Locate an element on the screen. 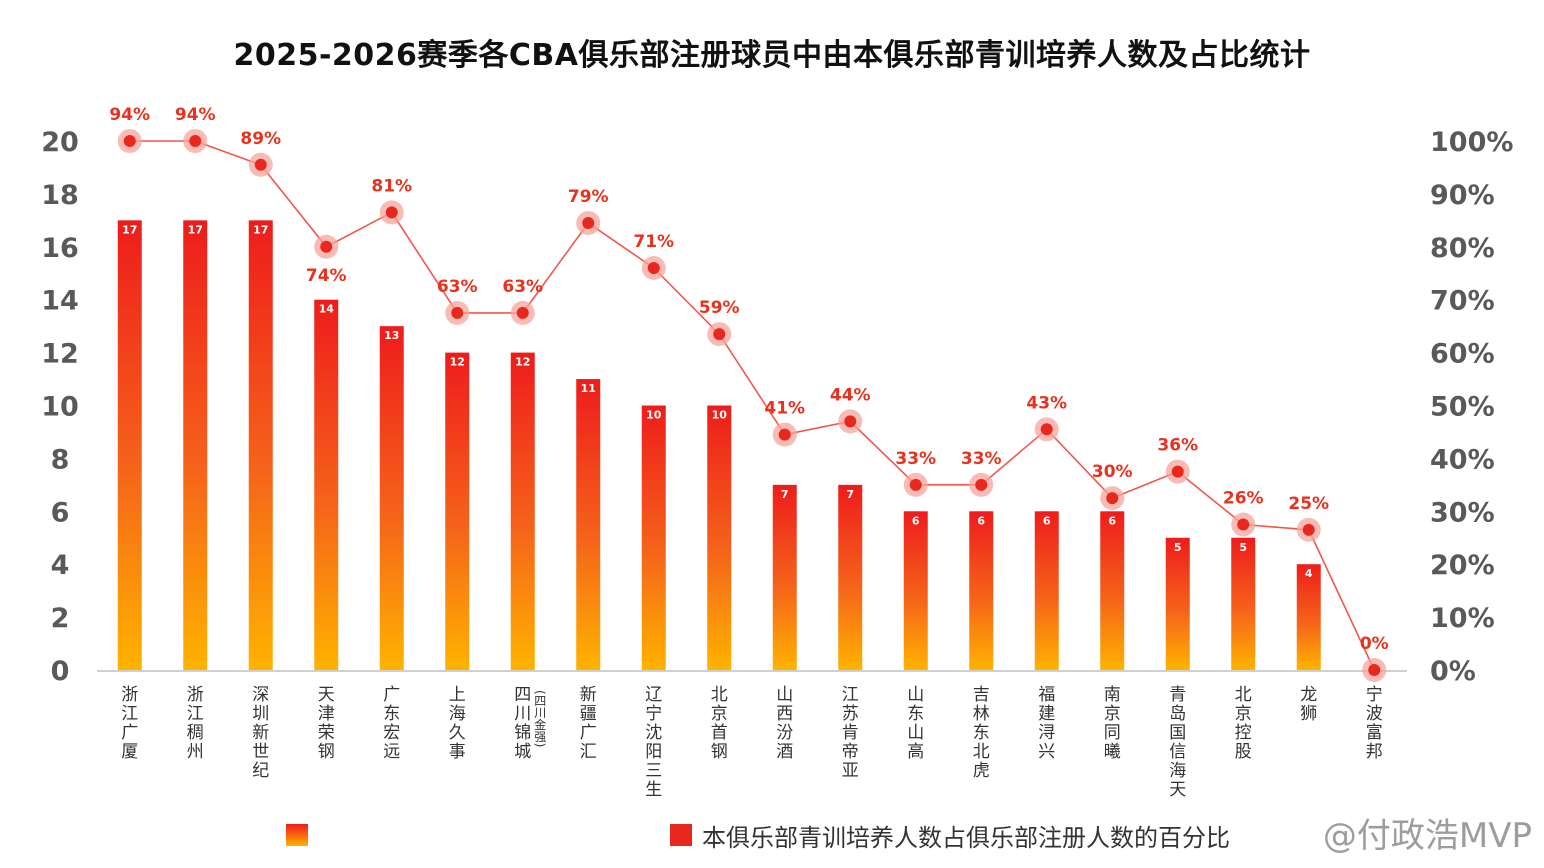  bar-value-label: 7 is located at coordinates (850, 494).